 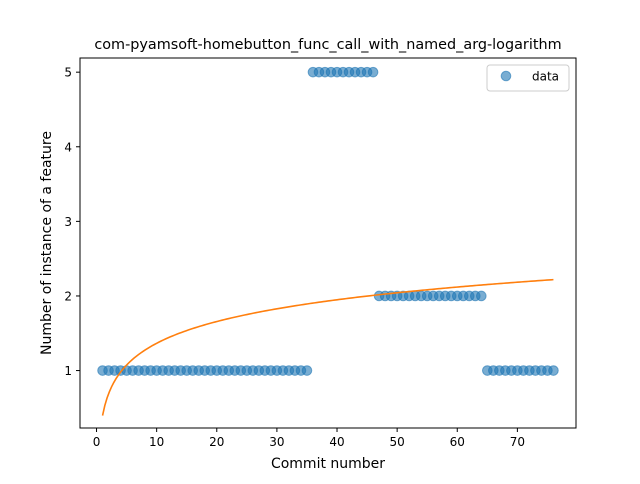 What do you see at coordinates (68, 371) in the screenshot?
I see `y-tick-label: 1` at bounding box center [68, 371].